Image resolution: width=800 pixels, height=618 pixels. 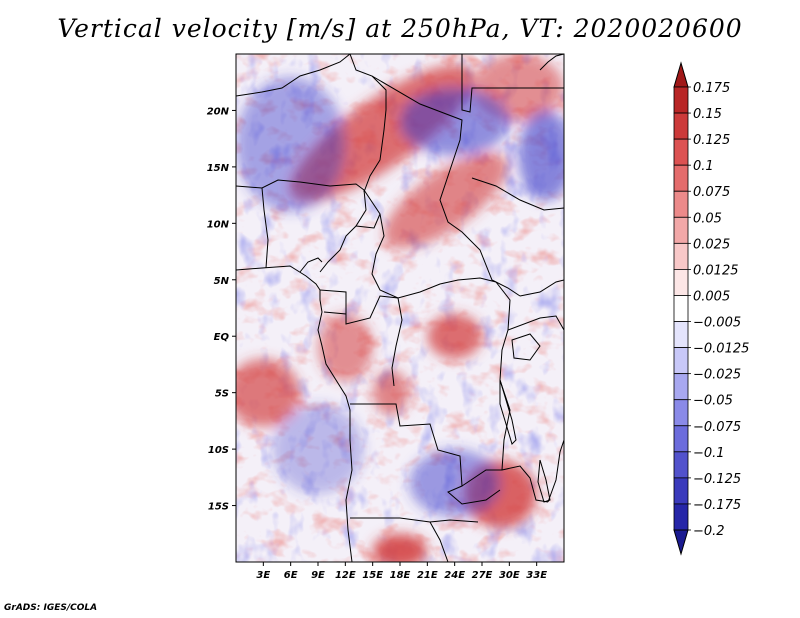 I want to click on lon-tick-label: 21E, so click(x=427, y=575).